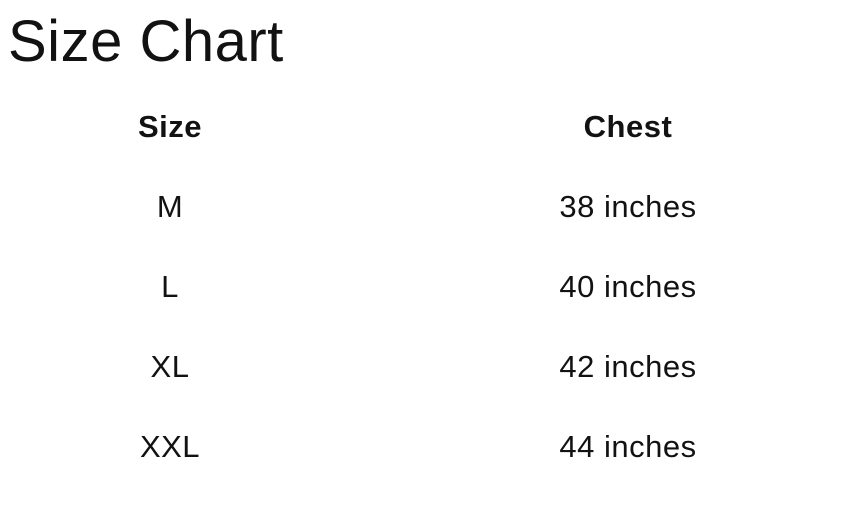  Describe the element at coordinates (170, 126) in the screenshot. I see `column-header-size: Size` at that location.